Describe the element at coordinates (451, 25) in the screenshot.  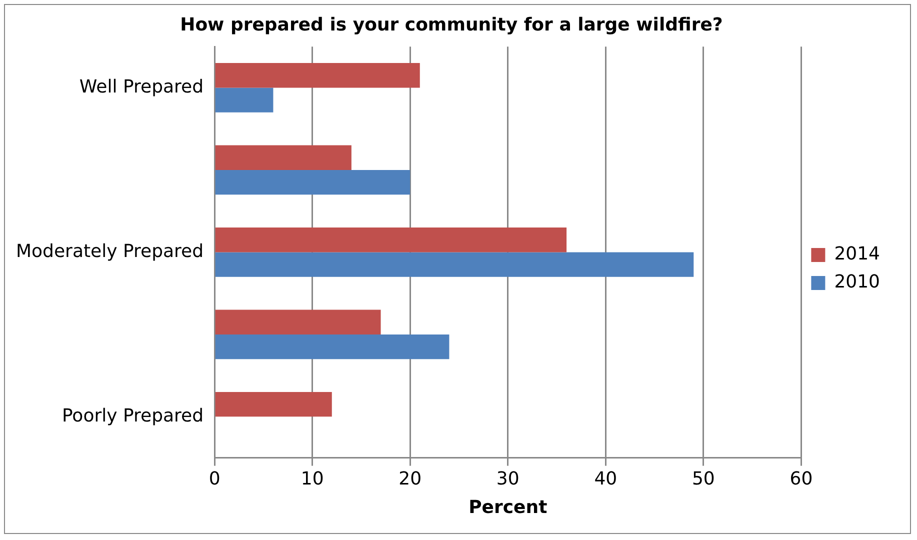
I see `chart-title: How prepared is your community for a large wildfire?` at that location.